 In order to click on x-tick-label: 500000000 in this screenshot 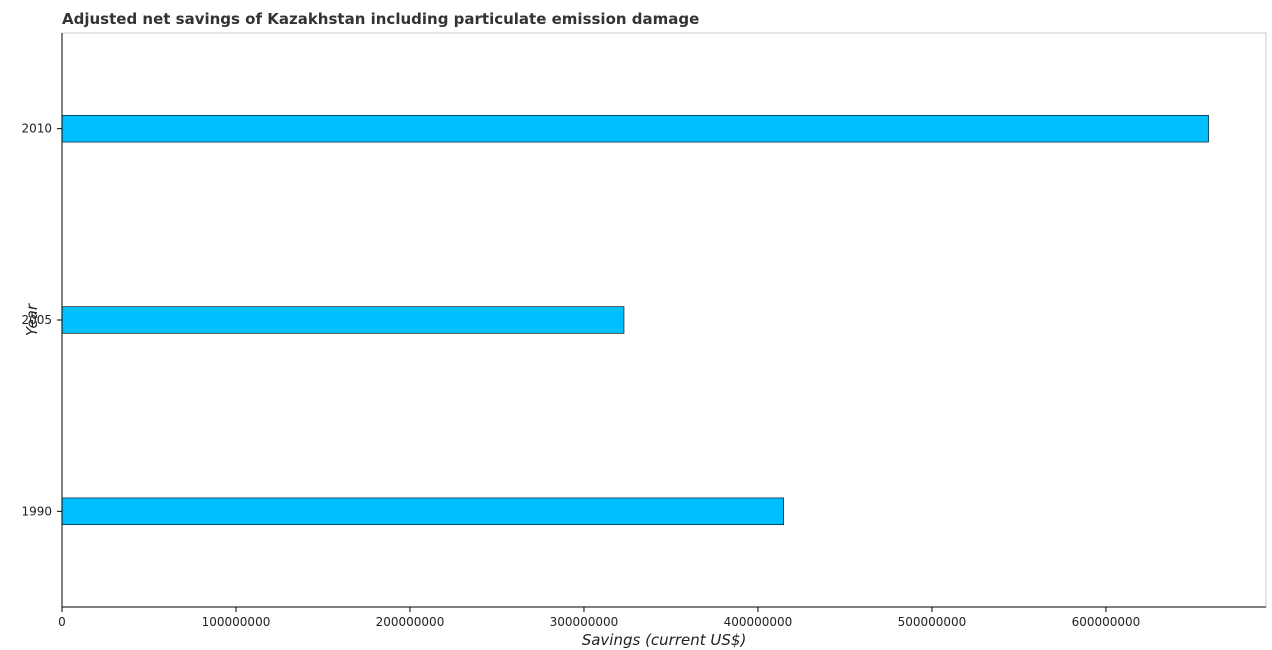, I will do `click(932, 622)`.